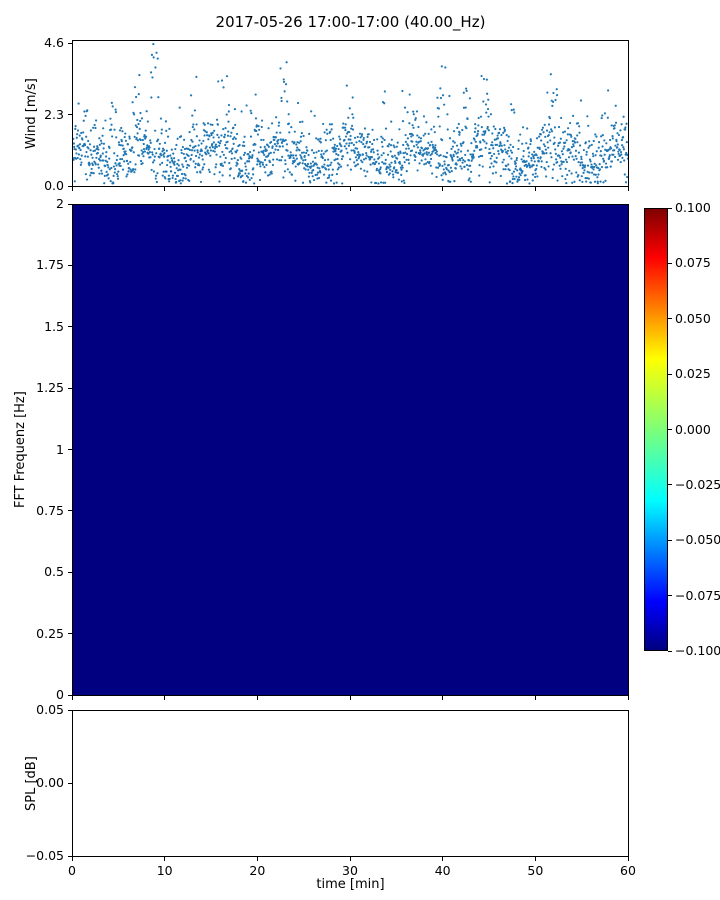 The width and height of the screenshot is (720, 900). I want to click on spl-ytick-label: 0.05, so click(50, 709).